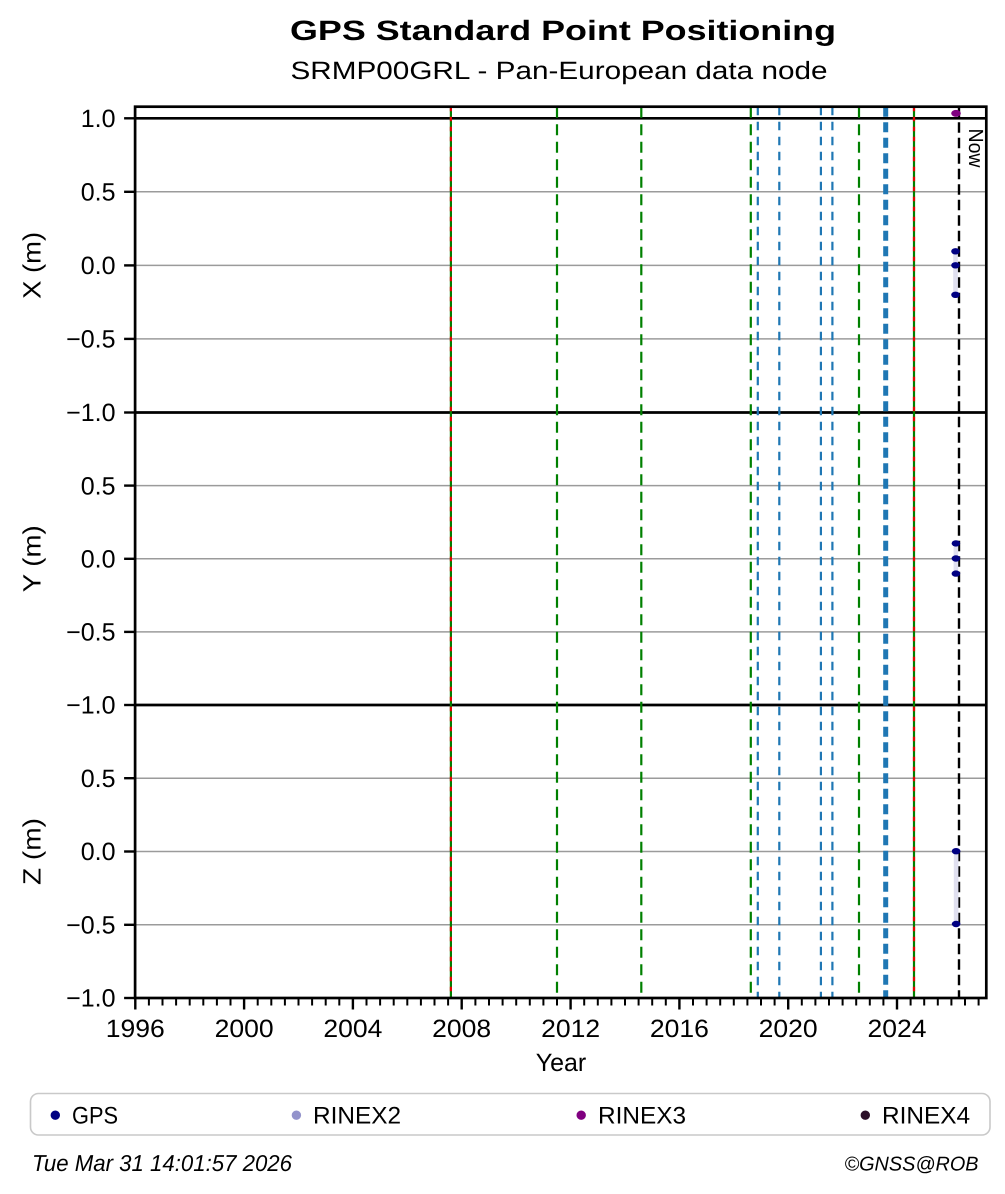 The width and height of the screenshot is (1005, 1194). I want to click on svg-text: 2004, so click(352, 1029).